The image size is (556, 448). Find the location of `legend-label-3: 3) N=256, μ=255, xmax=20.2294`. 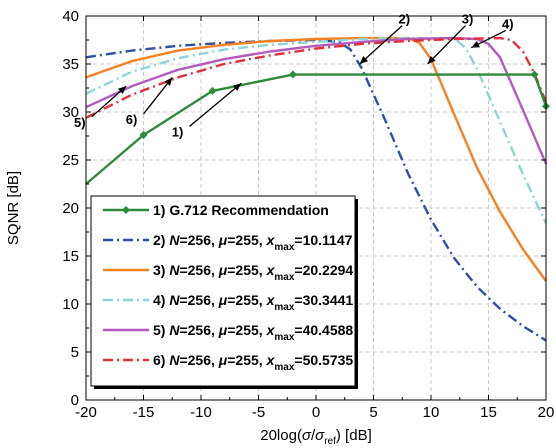

legend-label-3: 3) N=256, μ=255, xmax=20.2294 is located at coordinates (253, 272).